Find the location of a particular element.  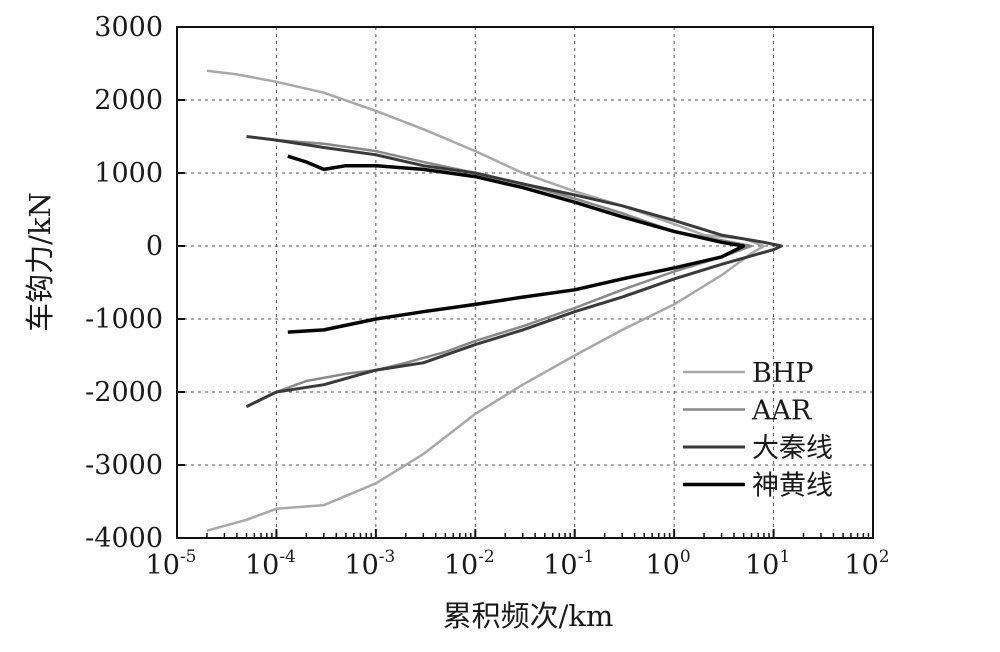

x-tick-label: 10² is located at coordinates (866, 564).